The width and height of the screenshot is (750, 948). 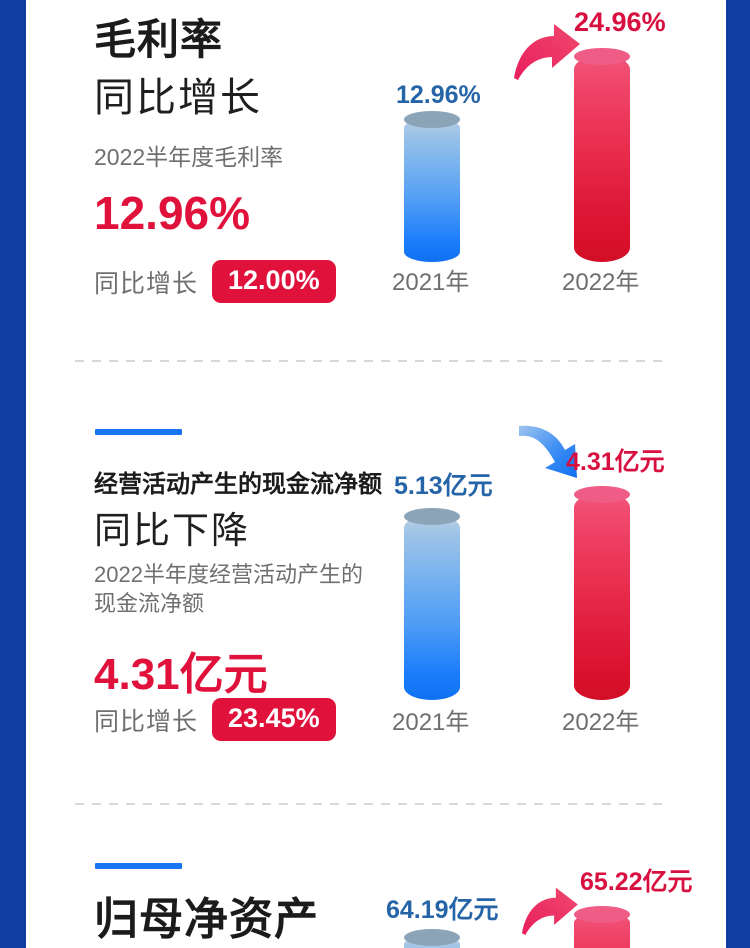 I want to click on operating-cash-flow-growth-label: 同比增长, so click(x=146, y=721).